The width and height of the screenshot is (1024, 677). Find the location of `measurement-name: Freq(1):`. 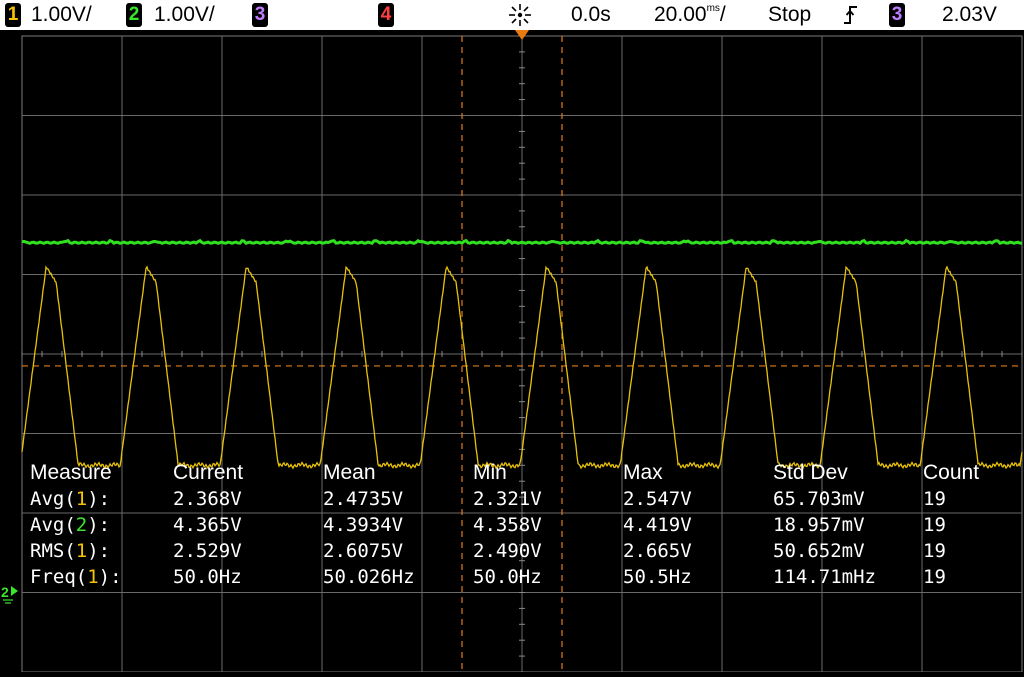

measurement-name: Freq(1): is located at coordinates (76, 577).